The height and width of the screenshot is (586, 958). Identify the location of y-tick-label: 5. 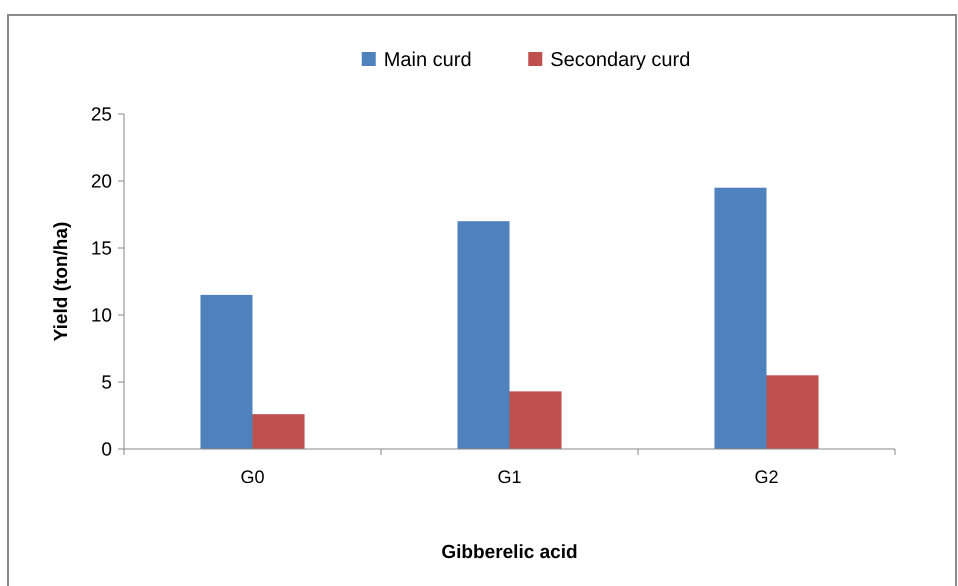
(106, 383).